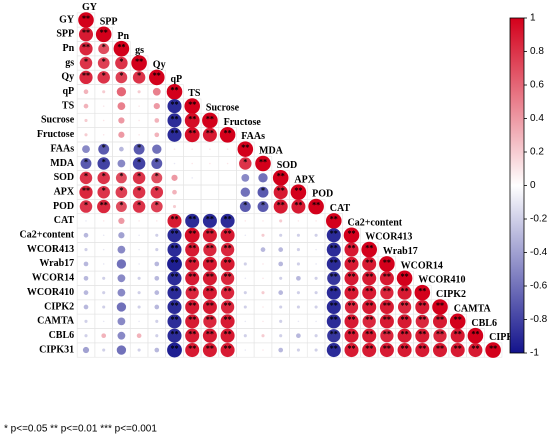 This screenshot has height=439, width=550. I want to click on colorbar-tick-label: 0.8, so click(537, 51).